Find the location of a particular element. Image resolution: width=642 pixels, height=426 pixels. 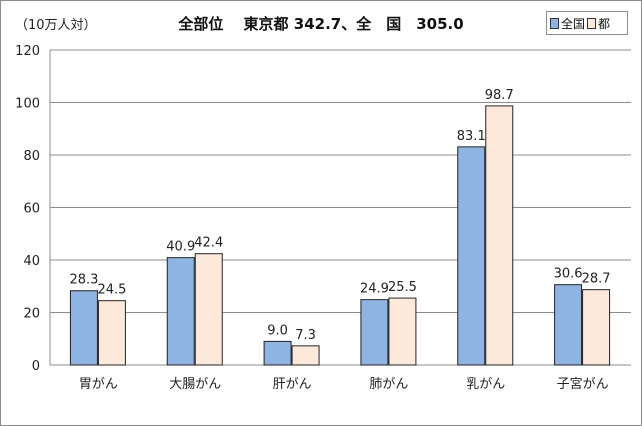

legend-swatch-national is located at coordinates (554, 23).